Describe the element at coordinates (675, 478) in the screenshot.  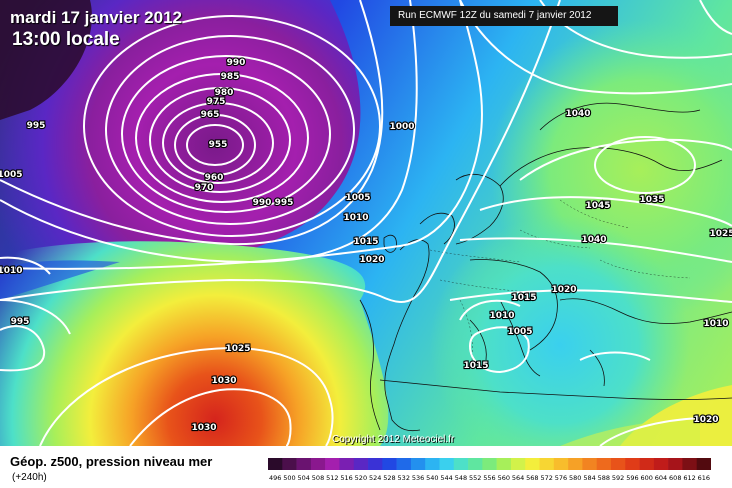
I see `legend-value: 608` at that location.